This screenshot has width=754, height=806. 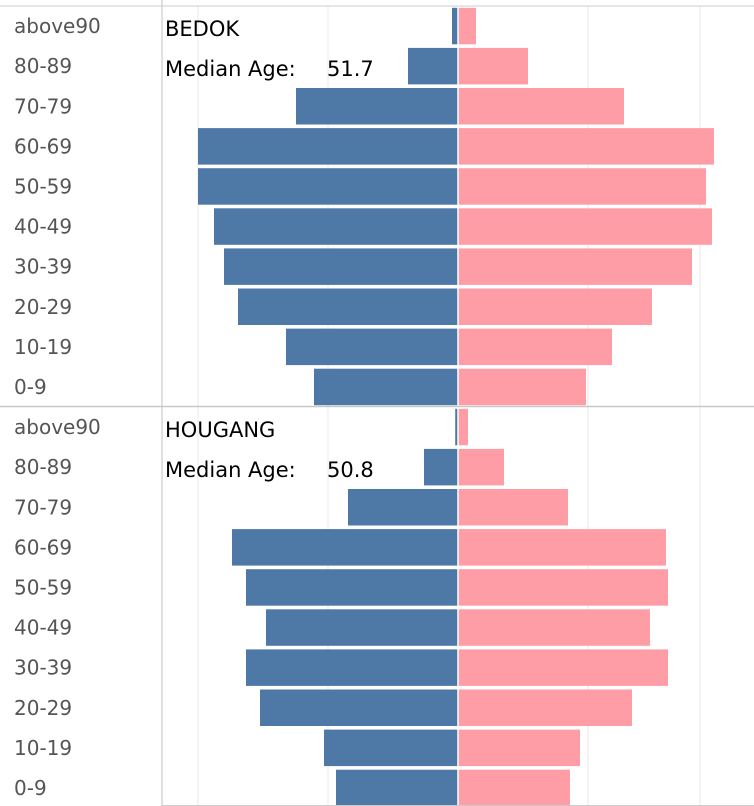 I want to click on median-age-value: 50.8, so click(x=350, y=470).